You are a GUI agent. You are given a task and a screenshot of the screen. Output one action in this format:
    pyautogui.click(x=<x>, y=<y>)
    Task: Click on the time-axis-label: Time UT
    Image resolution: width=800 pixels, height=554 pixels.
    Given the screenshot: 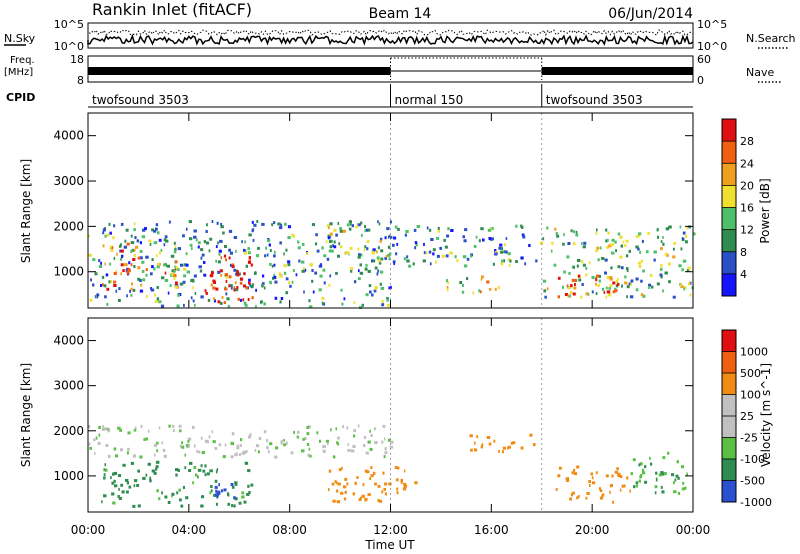 What is the action you would take?
    pyautogui.click(x=389, y=545)
    